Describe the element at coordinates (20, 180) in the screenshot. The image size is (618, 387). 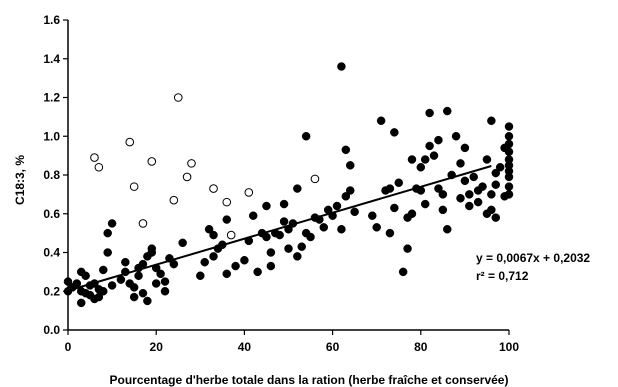
I see `y-axis-title: C18:3, %` at that location.